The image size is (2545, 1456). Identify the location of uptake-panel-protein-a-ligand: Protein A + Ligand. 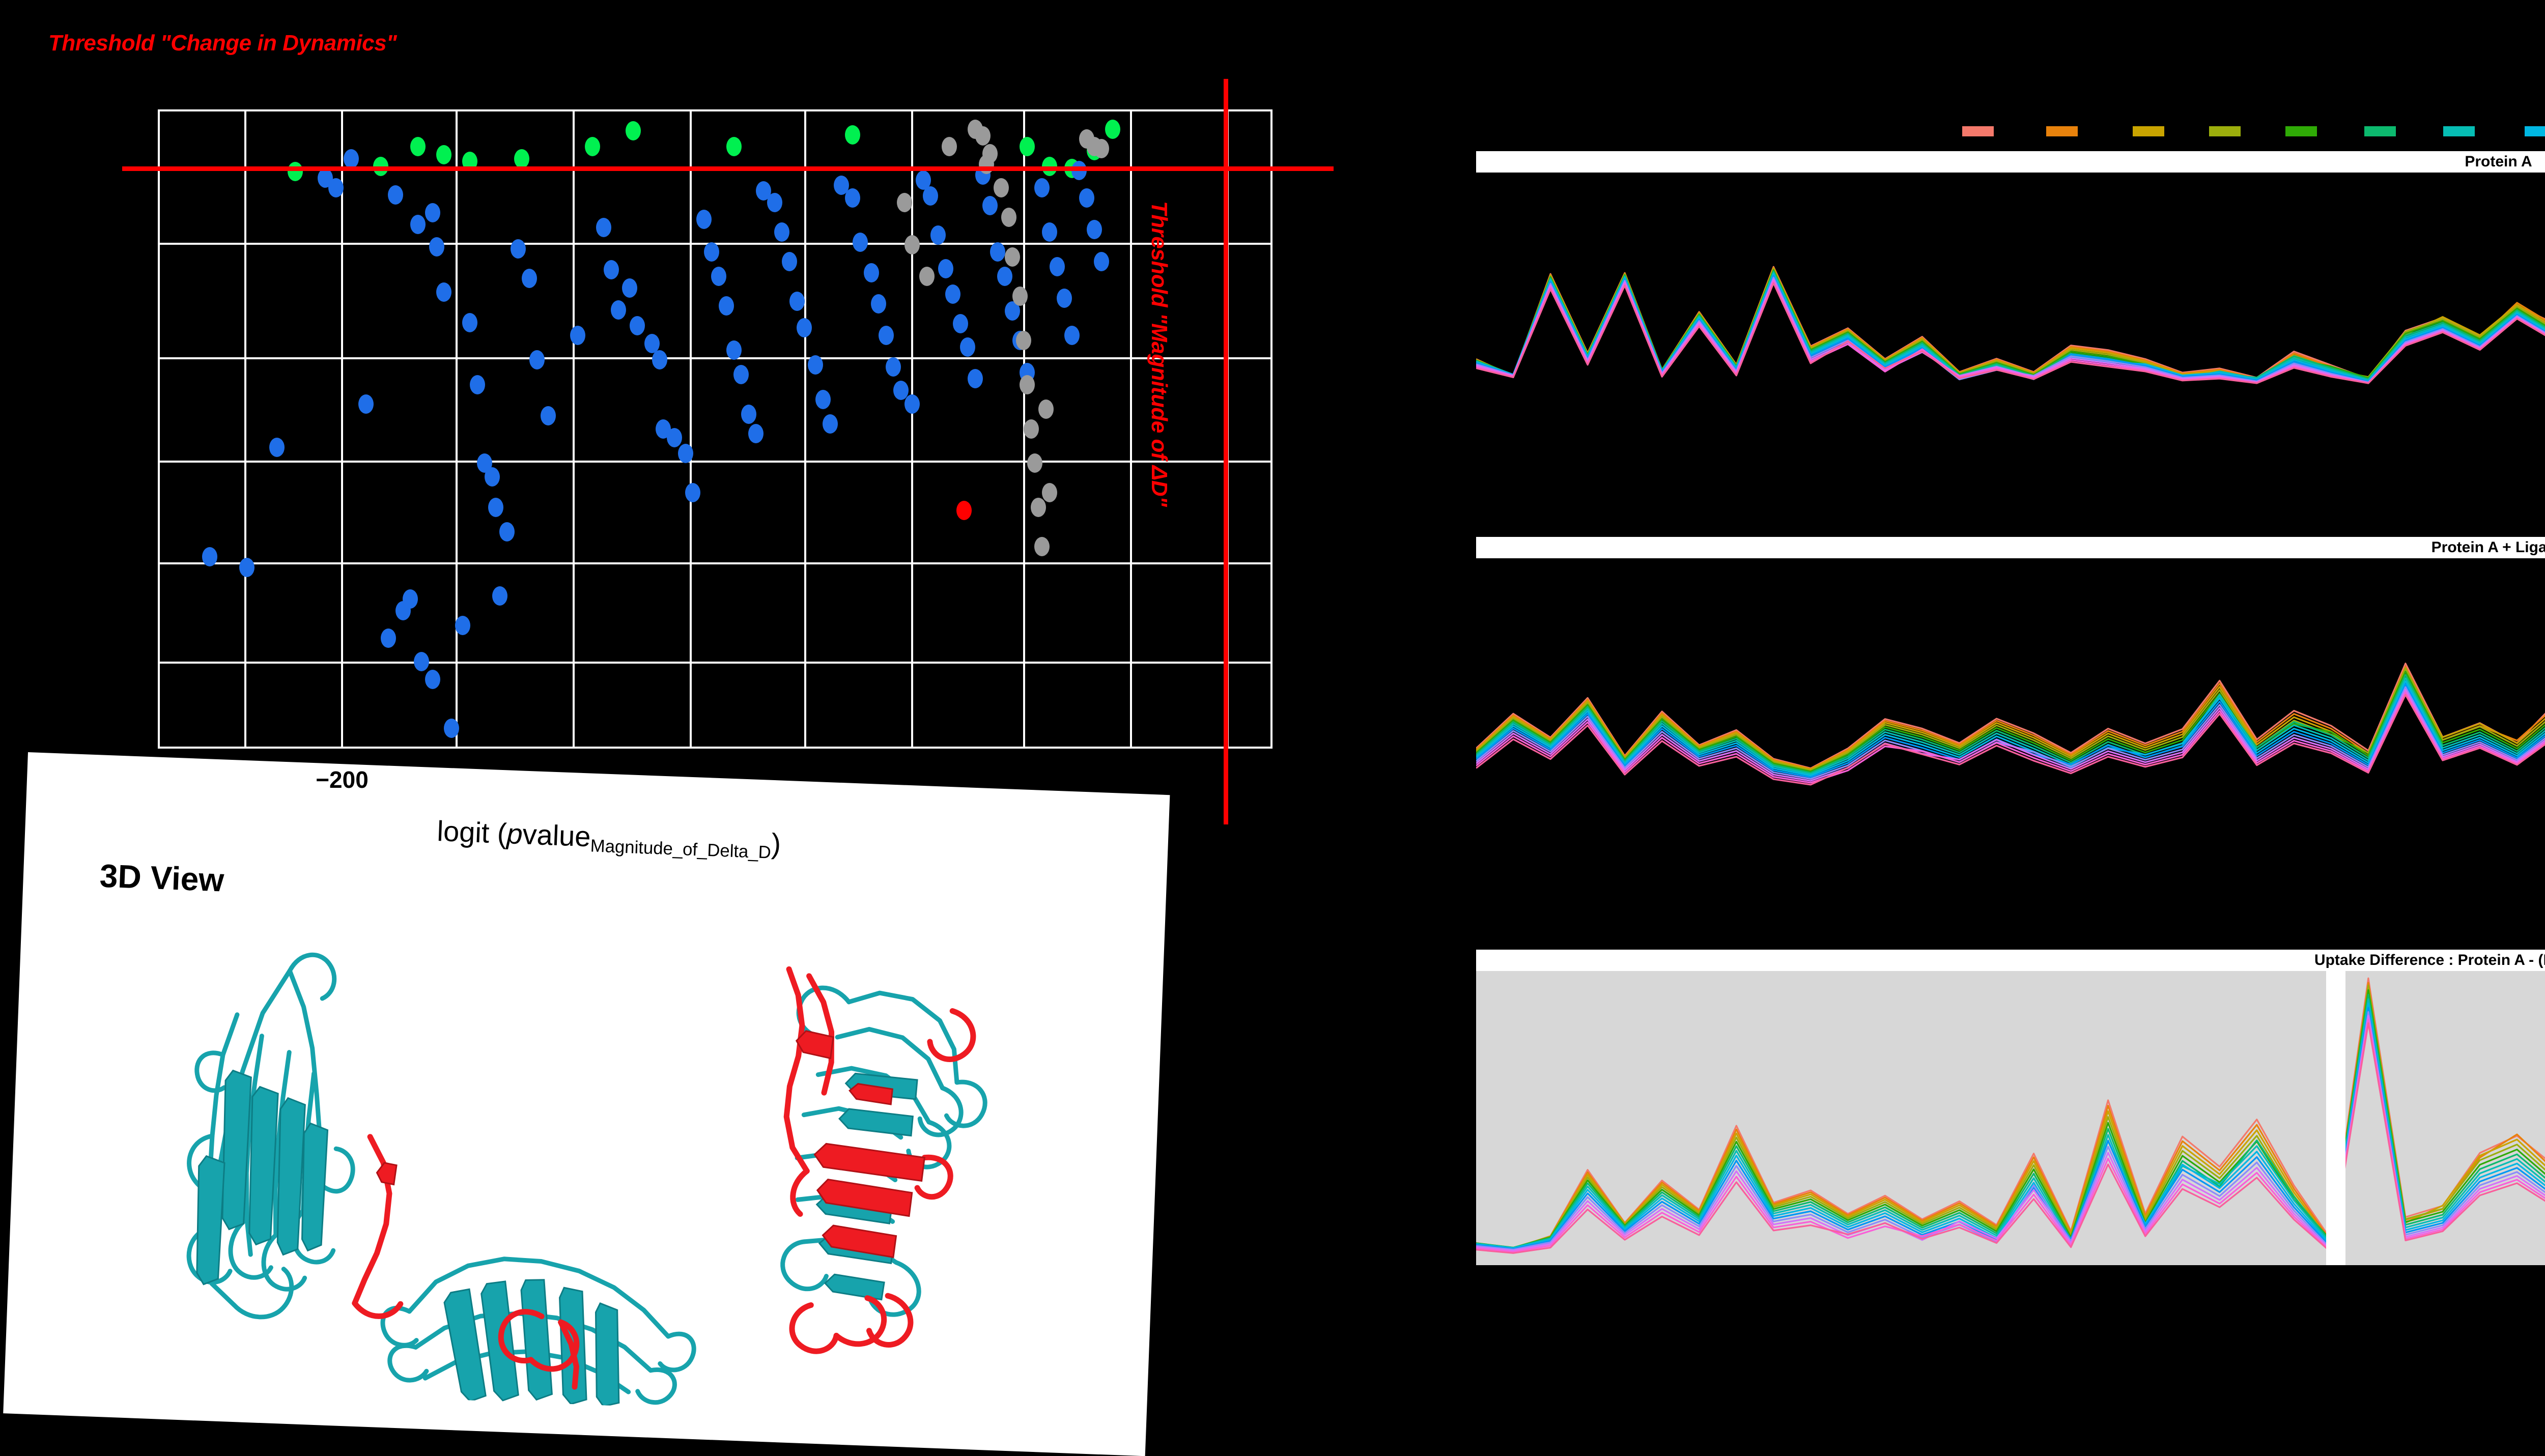
(2010, 669).